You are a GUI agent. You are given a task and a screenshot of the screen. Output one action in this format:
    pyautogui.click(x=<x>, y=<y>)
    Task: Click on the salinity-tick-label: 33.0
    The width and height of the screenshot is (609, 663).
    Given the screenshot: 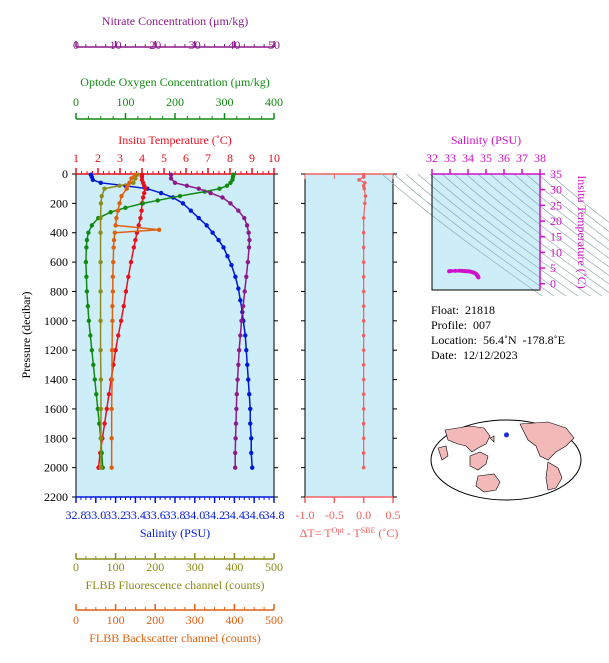 What is the action you would take?
    pyautogui.click(x=95, y=515)
    